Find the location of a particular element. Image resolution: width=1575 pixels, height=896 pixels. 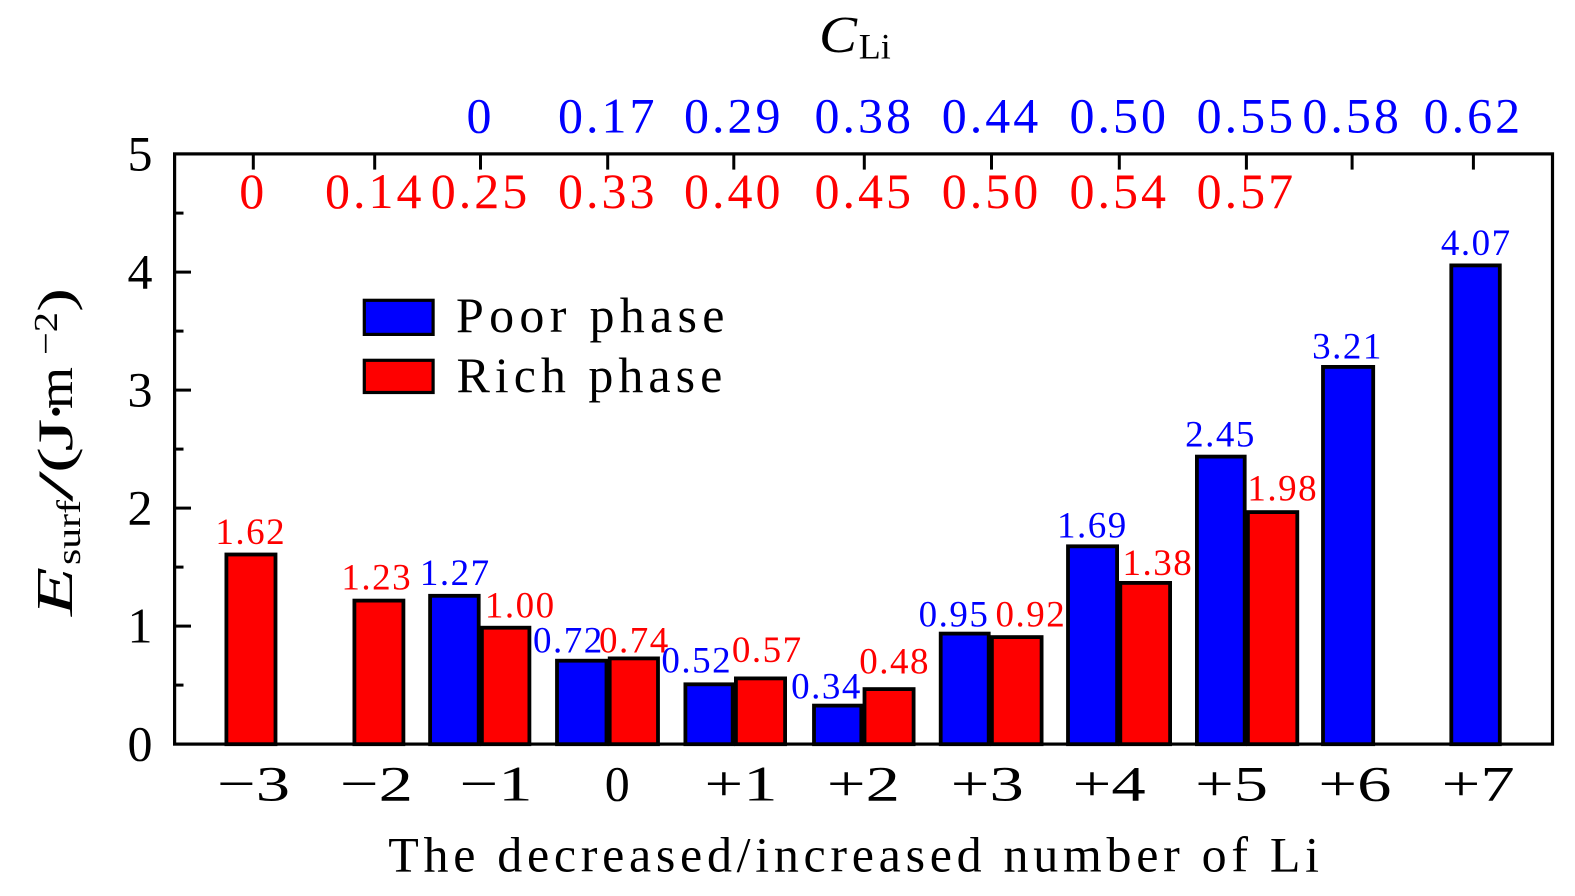

svg-text: 0.38 is located at coordinates (865, 116).